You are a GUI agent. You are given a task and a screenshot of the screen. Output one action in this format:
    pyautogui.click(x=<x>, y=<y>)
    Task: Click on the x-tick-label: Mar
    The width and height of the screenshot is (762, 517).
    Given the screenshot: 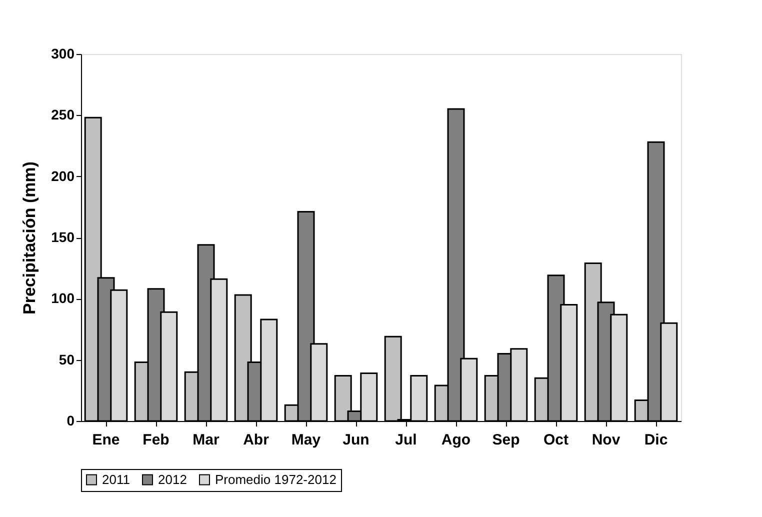 What is the action you would take?
    pyautogui.click(x=206, y=440)
    